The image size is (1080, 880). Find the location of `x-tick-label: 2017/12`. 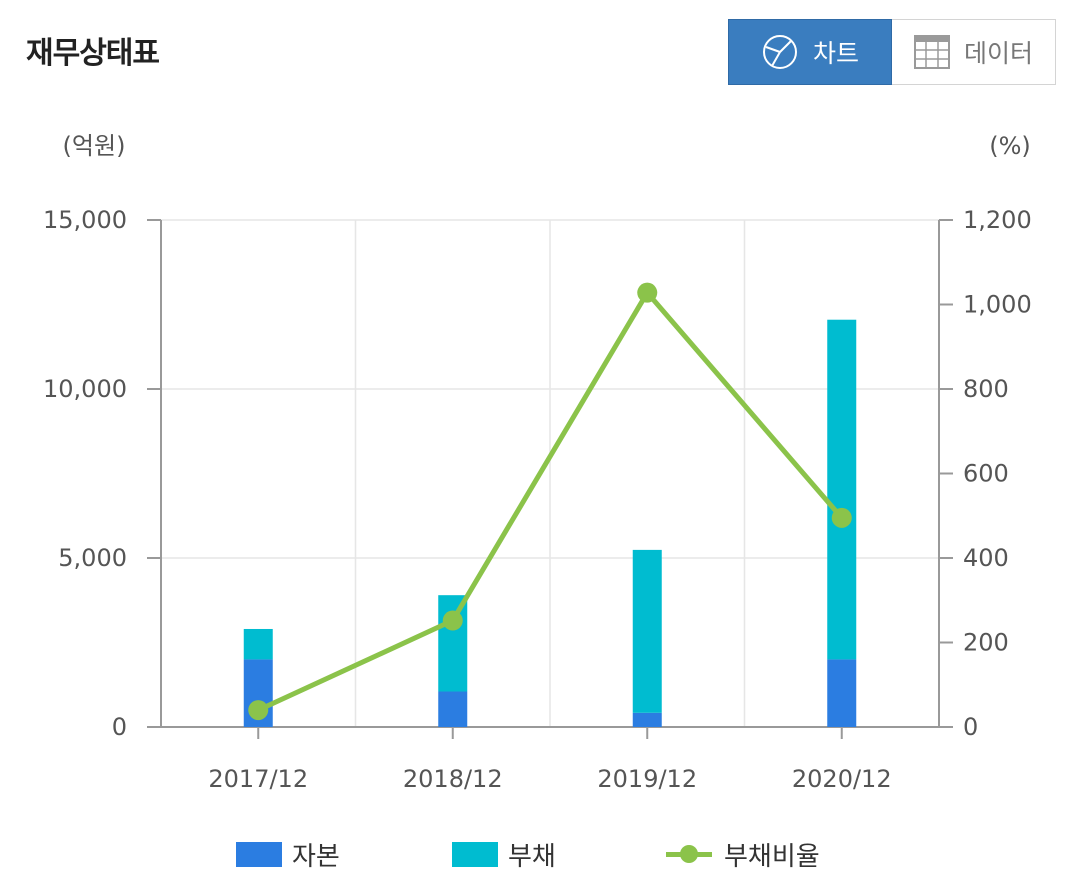

x-tick-label: 2017/12 is located at coordinates (258, 779).